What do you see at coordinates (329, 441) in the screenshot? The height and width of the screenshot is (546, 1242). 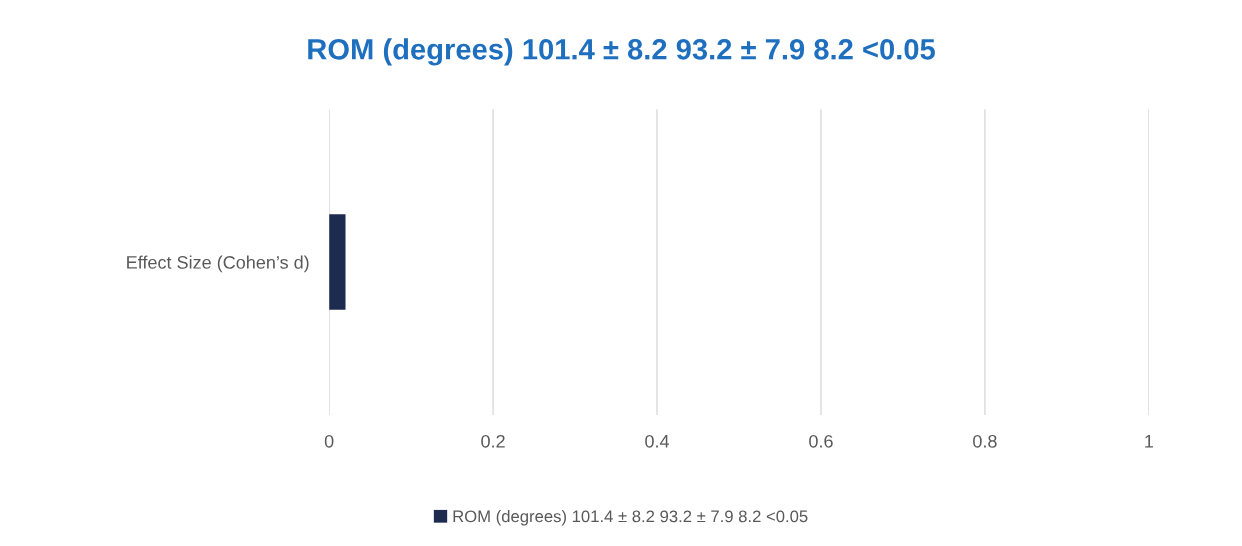 I see `x-tick-label: 0` at bounding box center [329, 441].